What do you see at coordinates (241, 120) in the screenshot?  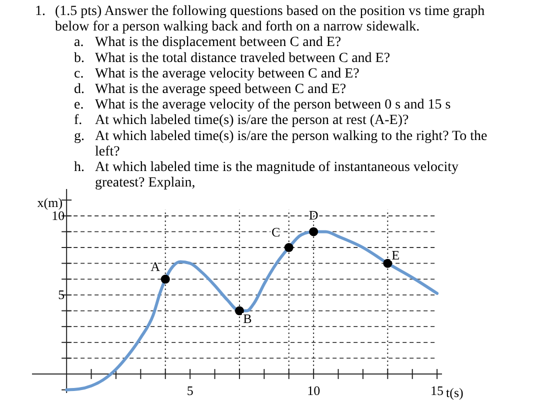 I see `text: f. At which labeled time(s) is/are the person at rest (A-E)?` at bounding box center [241, 120].